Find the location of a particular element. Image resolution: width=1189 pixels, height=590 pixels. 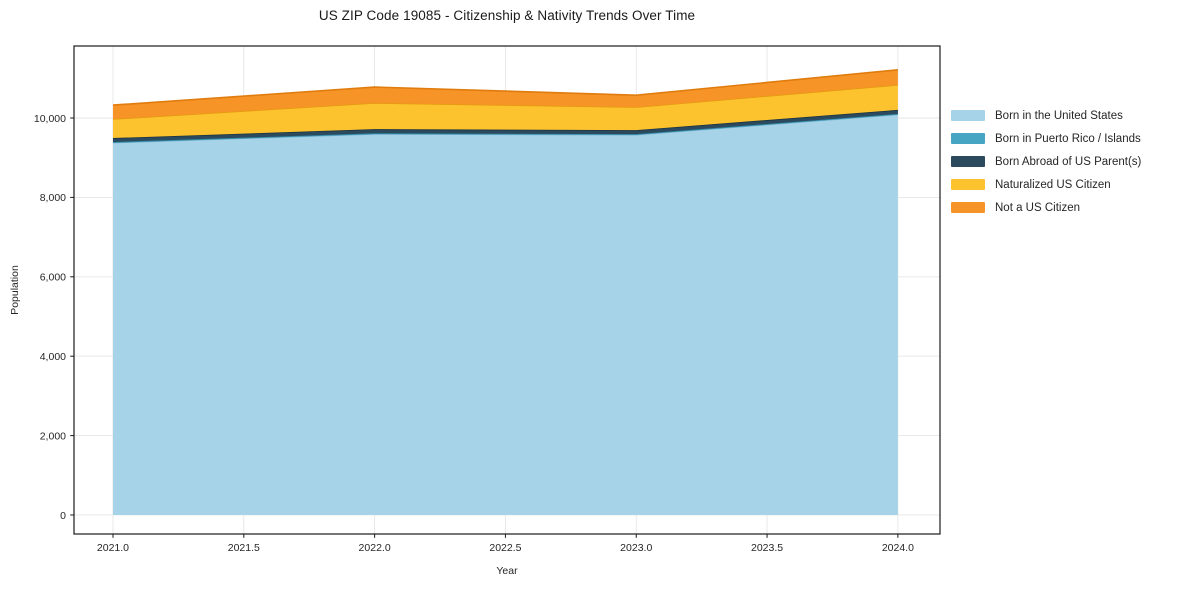

legend-item-born-in-puerto-rico-islands: Born in Puerto Rico / Islands is located at coordinates (1046, 138).